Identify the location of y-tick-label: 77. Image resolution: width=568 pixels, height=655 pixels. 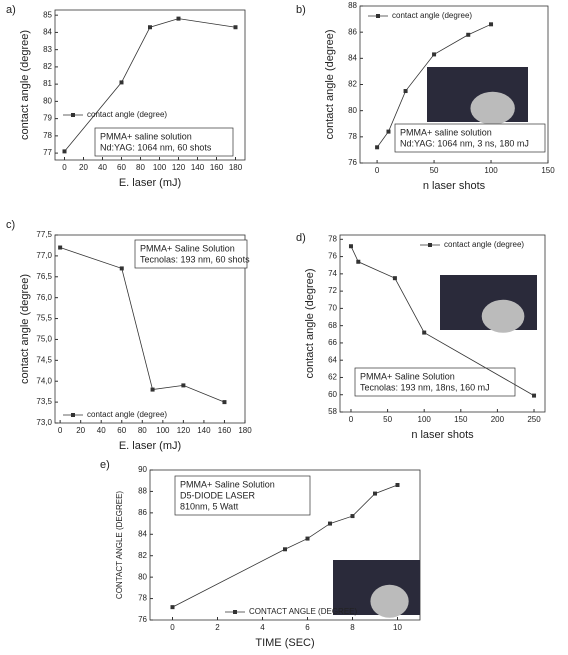
(47, 152).